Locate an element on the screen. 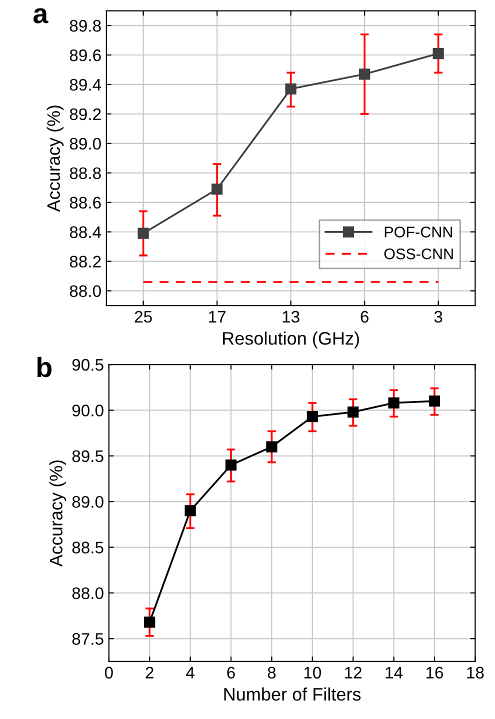 The height and width of the screenshot is (719, 495). y-tick-label: 88.8 is located at coordinates (85, 173).